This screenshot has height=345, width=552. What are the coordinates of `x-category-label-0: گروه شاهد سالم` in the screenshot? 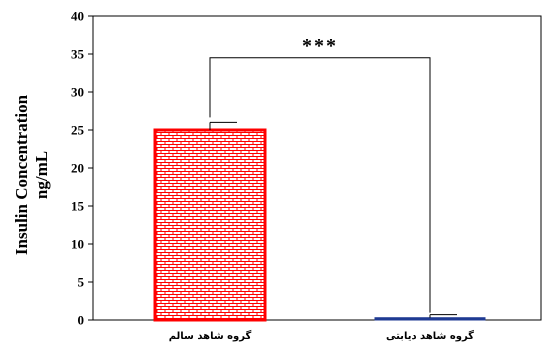 It's located at (210, 335).